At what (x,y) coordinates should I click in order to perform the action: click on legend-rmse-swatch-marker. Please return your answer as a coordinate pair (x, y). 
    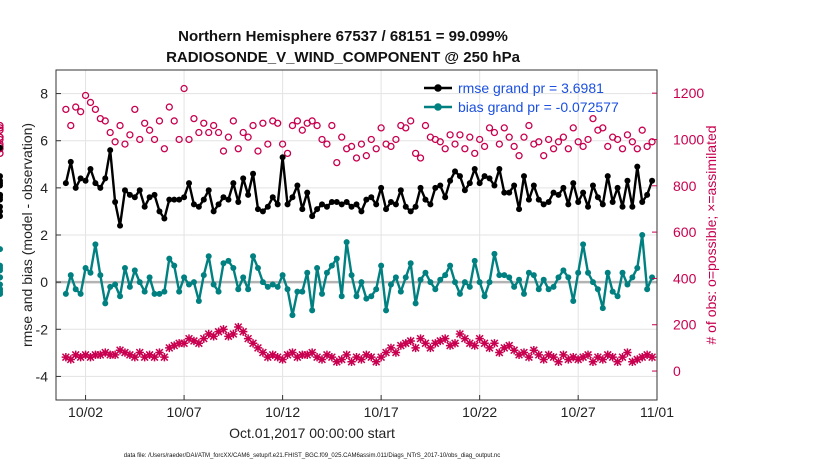
    Looking at the image, I should click on (438, 88).